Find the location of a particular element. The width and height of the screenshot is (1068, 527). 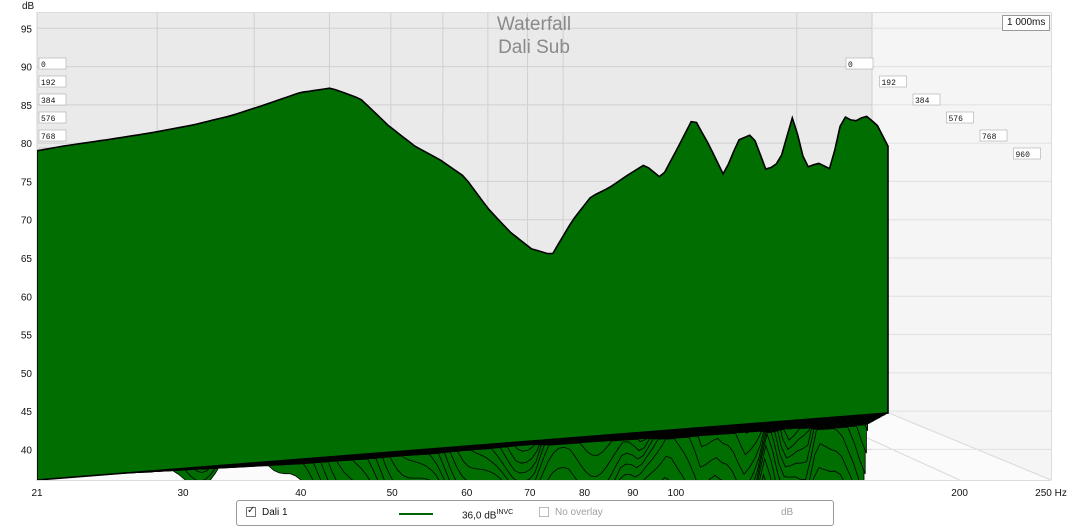

y-tick-label: 40 is located at coordinates (27, 450).